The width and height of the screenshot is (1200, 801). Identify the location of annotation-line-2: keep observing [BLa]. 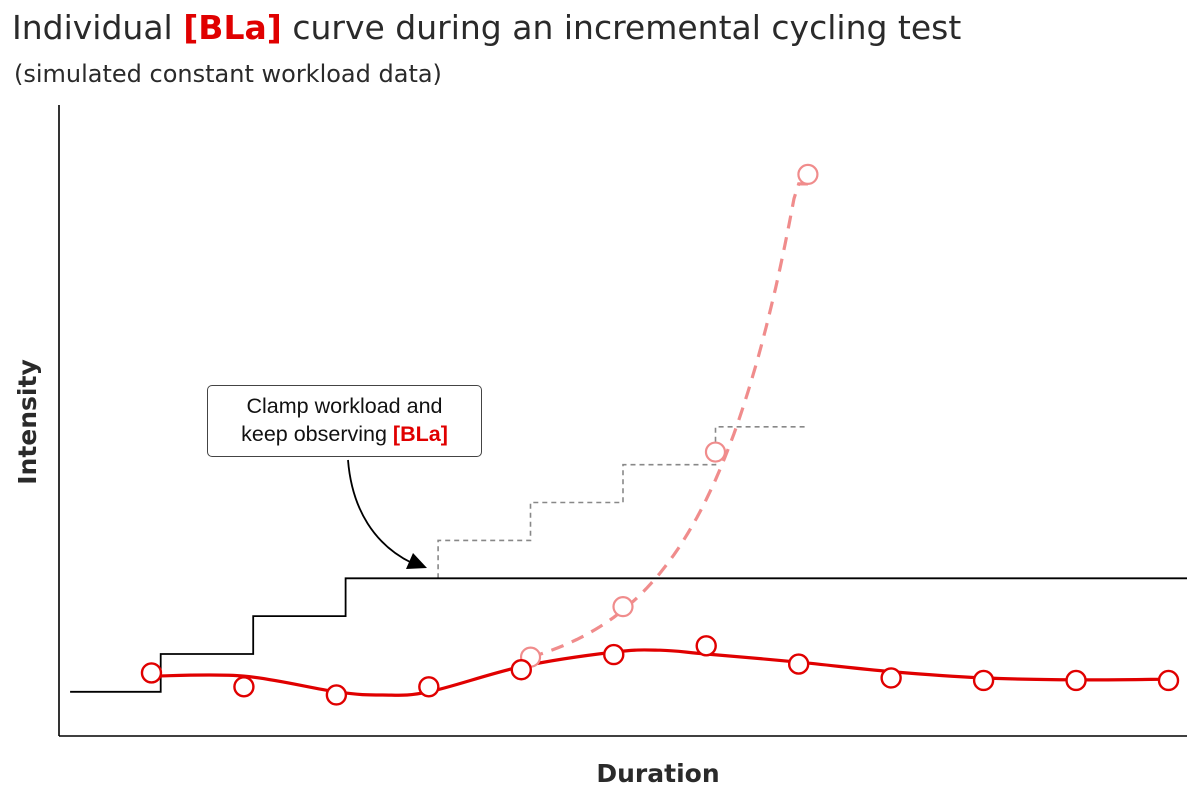
(344, 434).